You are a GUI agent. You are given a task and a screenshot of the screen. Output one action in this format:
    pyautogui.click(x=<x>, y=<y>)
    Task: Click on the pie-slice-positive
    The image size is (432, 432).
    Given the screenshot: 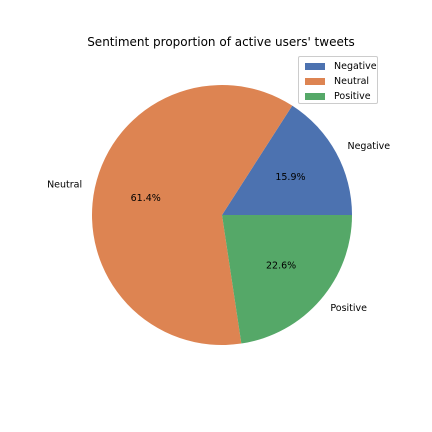 What is the action you would take?
    pyautogui.click(x=287, y=279)
    